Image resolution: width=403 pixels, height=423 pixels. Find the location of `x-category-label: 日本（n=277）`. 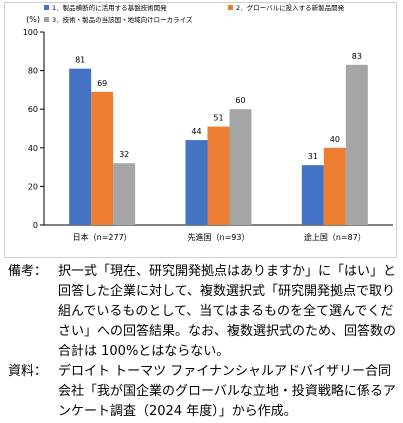

x-category-label: 日本（n=277） is located at coordinates (102, 237).